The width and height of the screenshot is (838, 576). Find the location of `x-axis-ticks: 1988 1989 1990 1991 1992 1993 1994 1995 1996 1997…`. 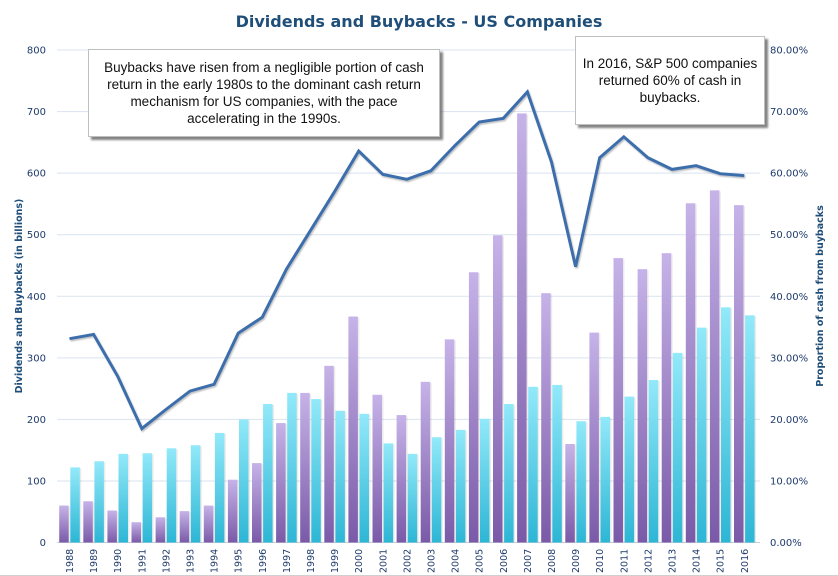

x-axis-ticks: 1988 1989 1990 1991 1992 1993 1994 1995 1996 1997… is located at coordinates (419, 562).